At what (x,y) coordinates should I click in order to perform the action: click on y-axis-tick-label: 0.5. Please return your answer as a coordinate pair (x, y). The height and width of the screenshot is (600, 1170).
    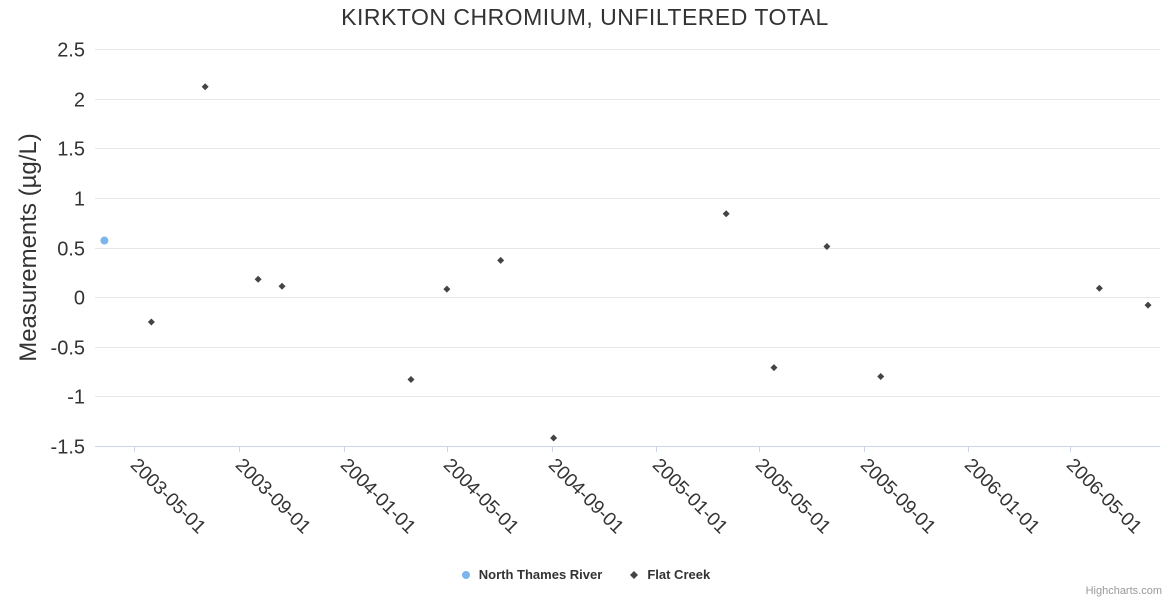
    Looking at the image, I should click on (71, 250).